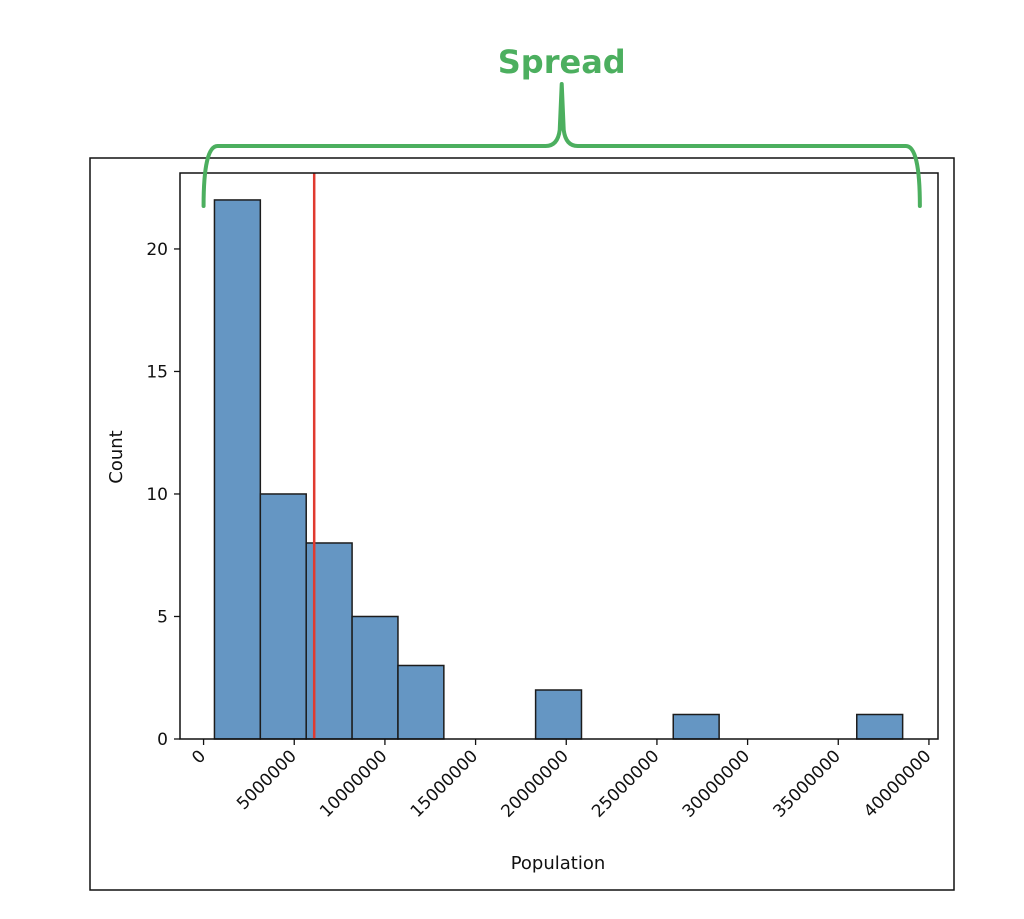 This screenshot has width=1024, height=919. What do you see at coordinates (157, 372) in the screenshot?
I see `y-tick-label: 15` at bounding box center [157, 372].